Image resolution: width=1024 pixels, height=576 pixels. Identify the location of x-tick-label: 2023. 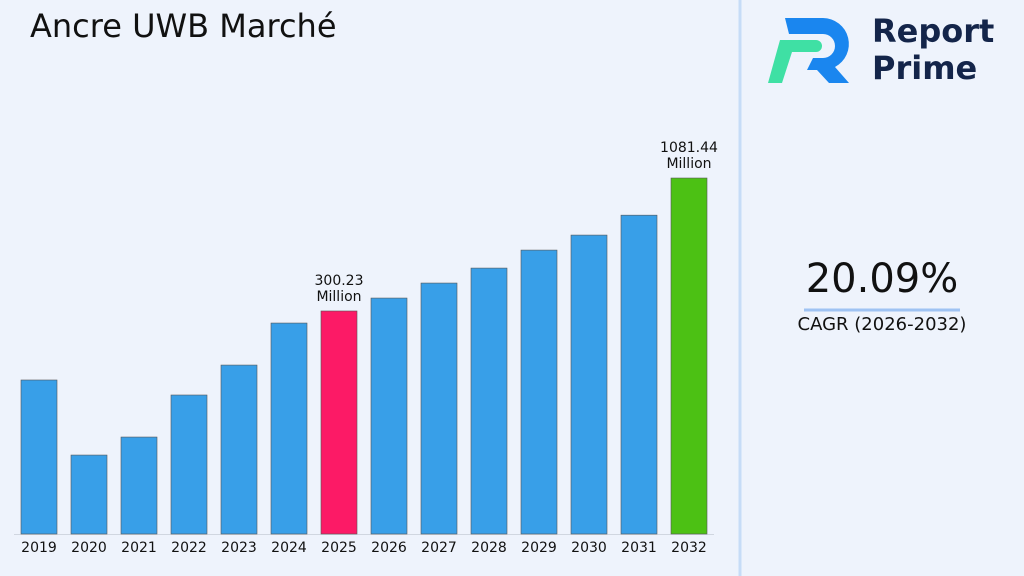
(239, 548).